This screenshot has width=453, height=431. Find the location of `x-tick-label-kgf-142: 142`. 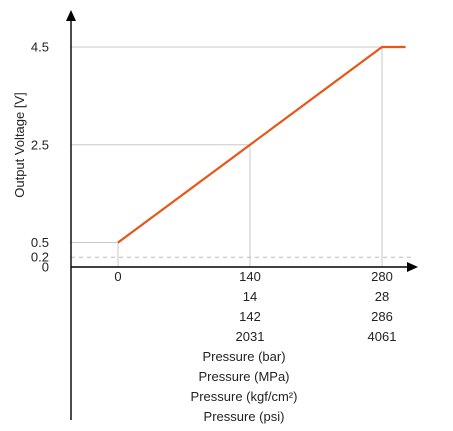

x-tick-label-kgf-142: 142 is located at coordinates (250, 316).